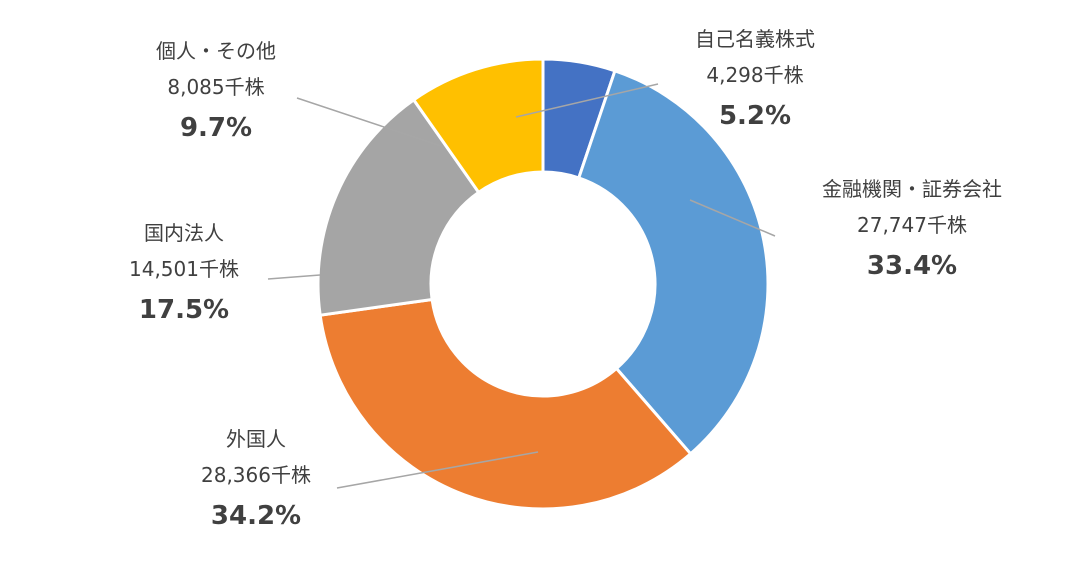 This screenshot has height=567, width=1086. I want to click on slice-amount-label: 8,085千株, so click(215, 87).